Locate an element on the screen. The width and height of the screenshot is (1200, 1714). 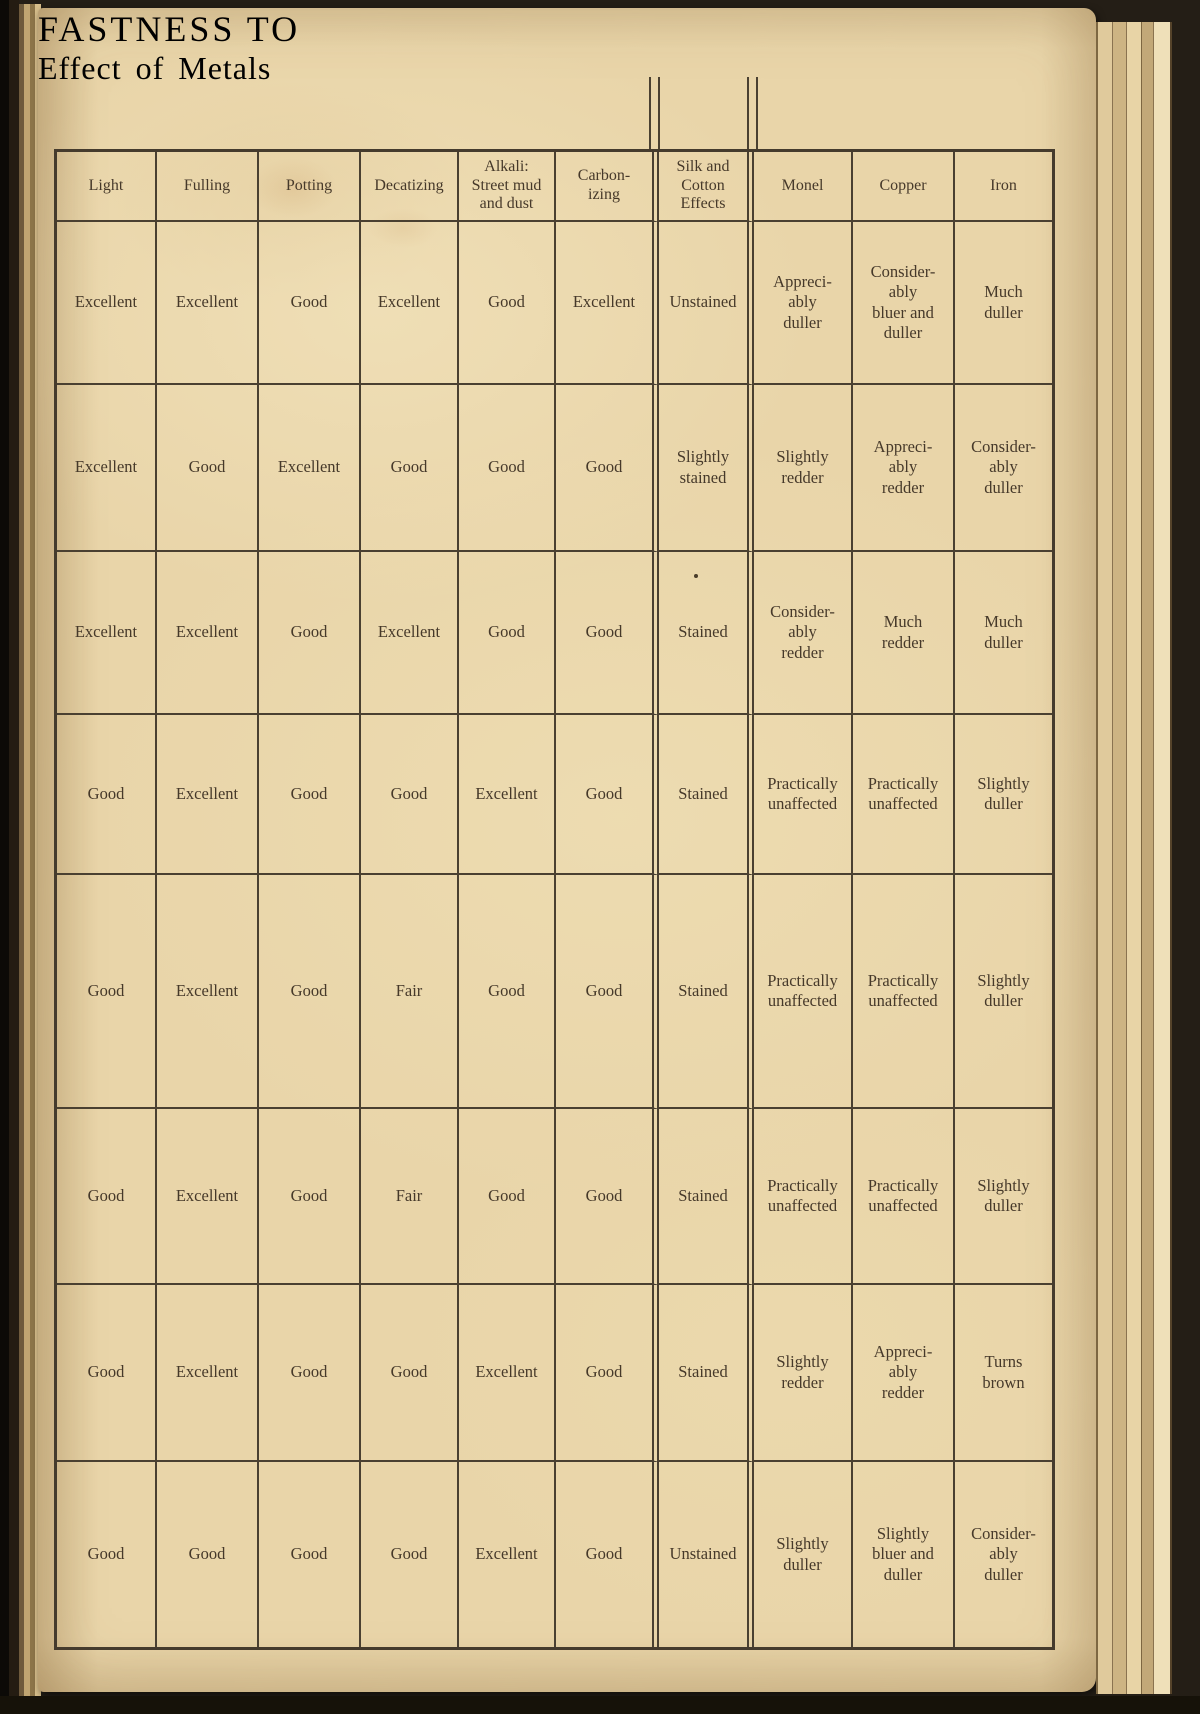
column-header: Carbon- izing is located at coordinates (607, 187).